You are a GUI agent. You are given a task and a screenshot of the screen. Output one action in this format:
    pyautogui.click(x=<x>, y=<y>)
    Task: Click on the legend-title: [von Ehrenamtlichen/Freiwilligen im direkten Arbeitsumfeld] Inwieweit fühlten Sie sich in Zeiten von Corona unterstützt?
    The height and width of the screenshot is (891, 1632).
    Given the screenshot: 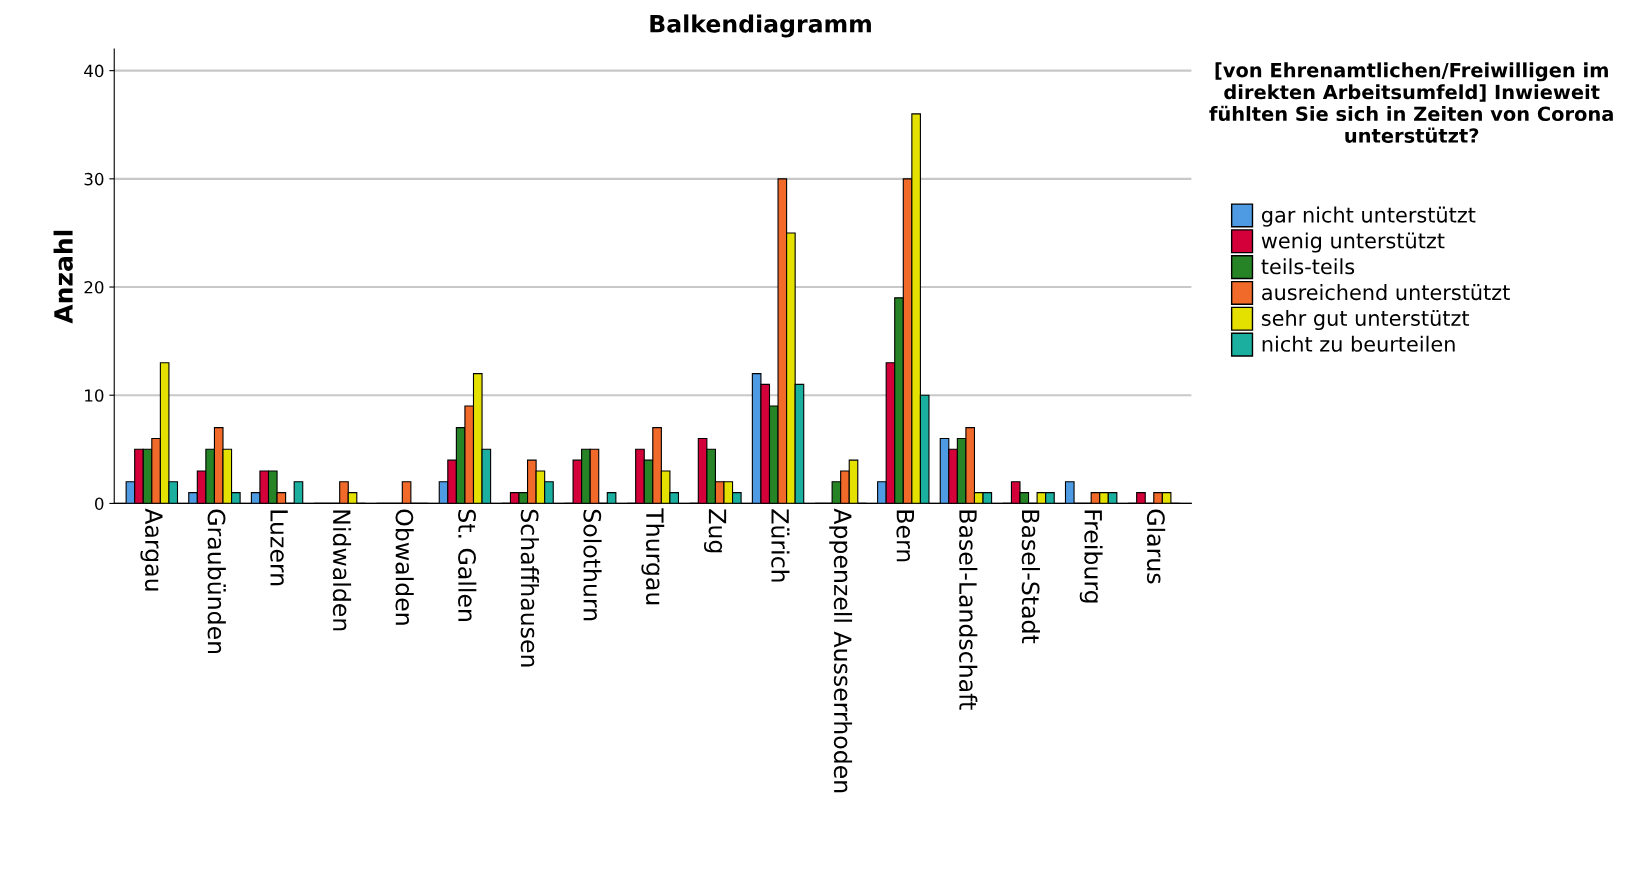 What is the action you would take?
    pyautogui.click(x=1411, y=102)
    